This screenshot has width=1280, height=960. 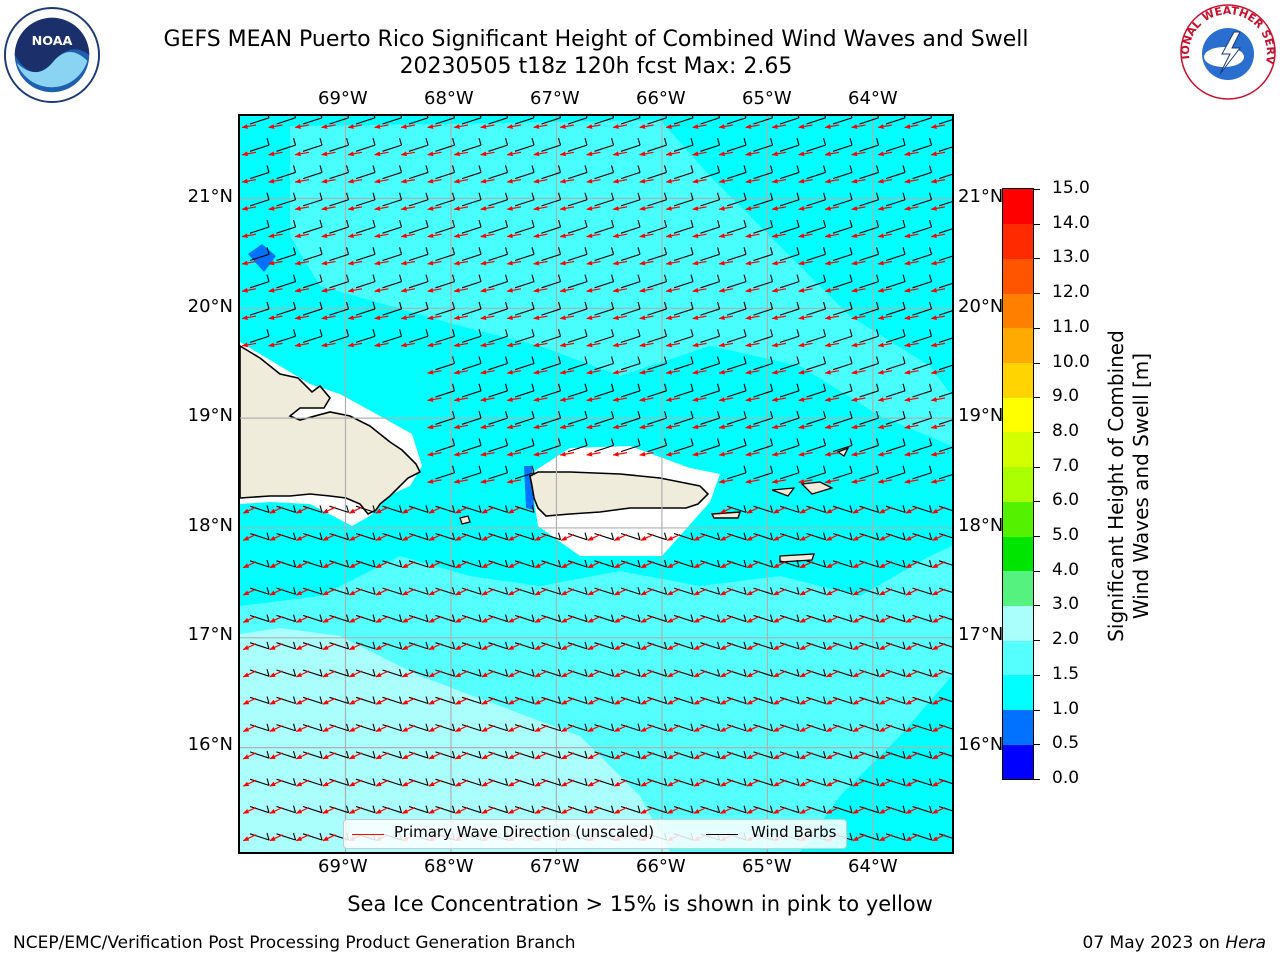 I want to click on colorbar-tick-label: 0.0, so click(x=1066, y=778).